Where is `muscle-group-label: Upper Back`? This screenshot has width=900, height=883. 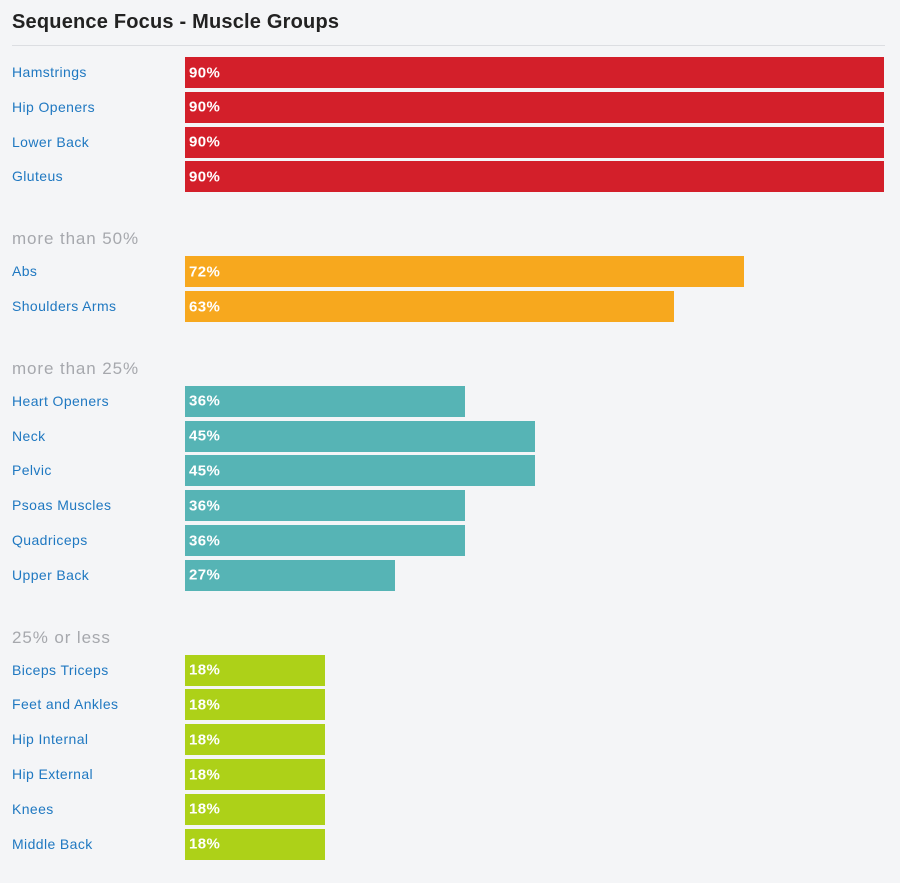 muscle-group-label: Upper Back is located at coordinates (51, 574).